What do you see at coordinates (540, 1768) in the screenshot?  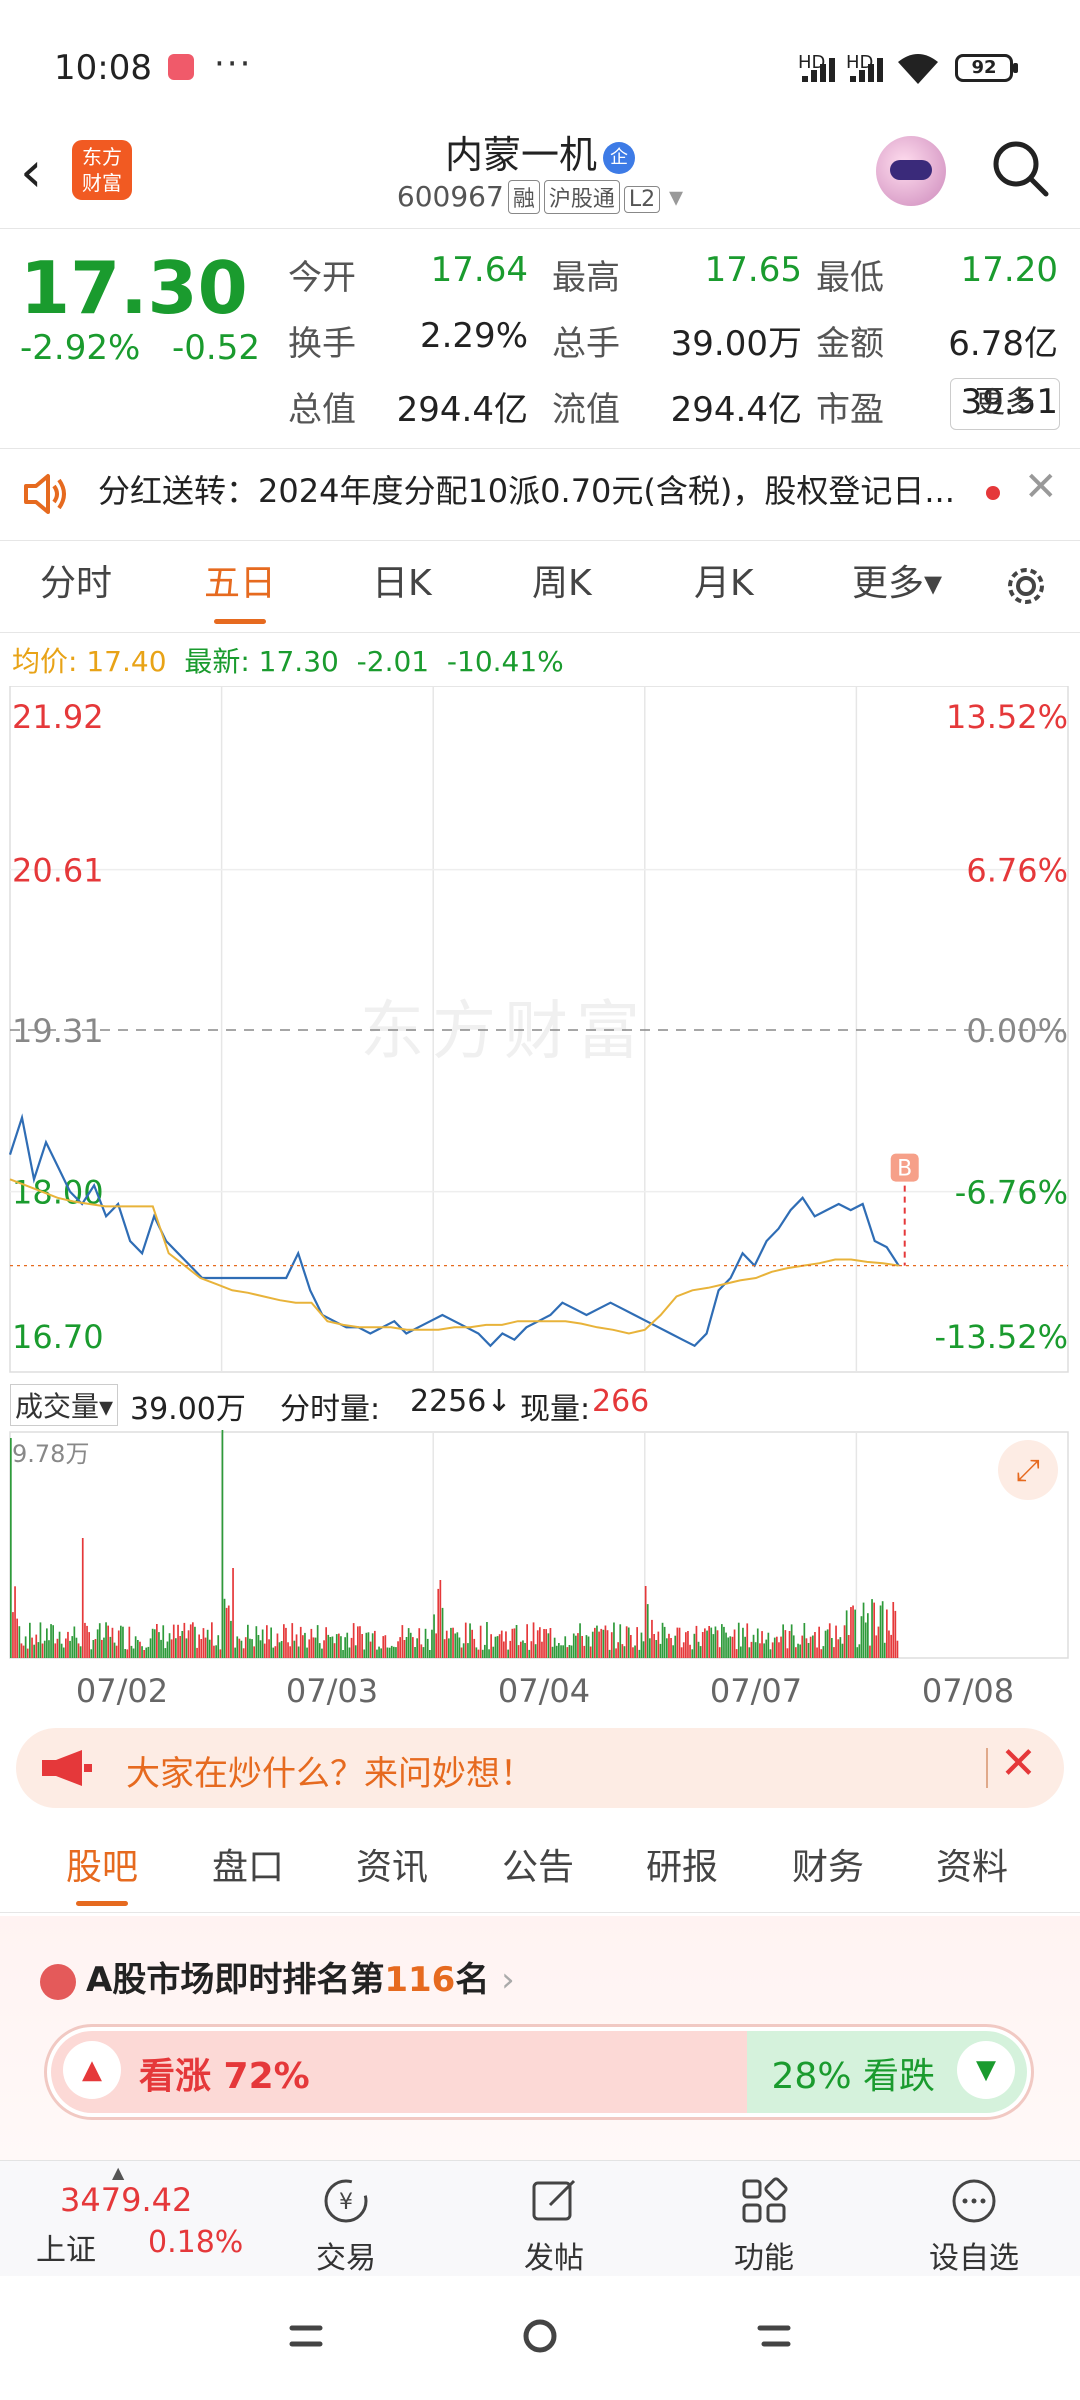 I see `ask-ai-banner: 大家在炒什么？来问妙想！ ✕` at bounding box center [540, 1768].